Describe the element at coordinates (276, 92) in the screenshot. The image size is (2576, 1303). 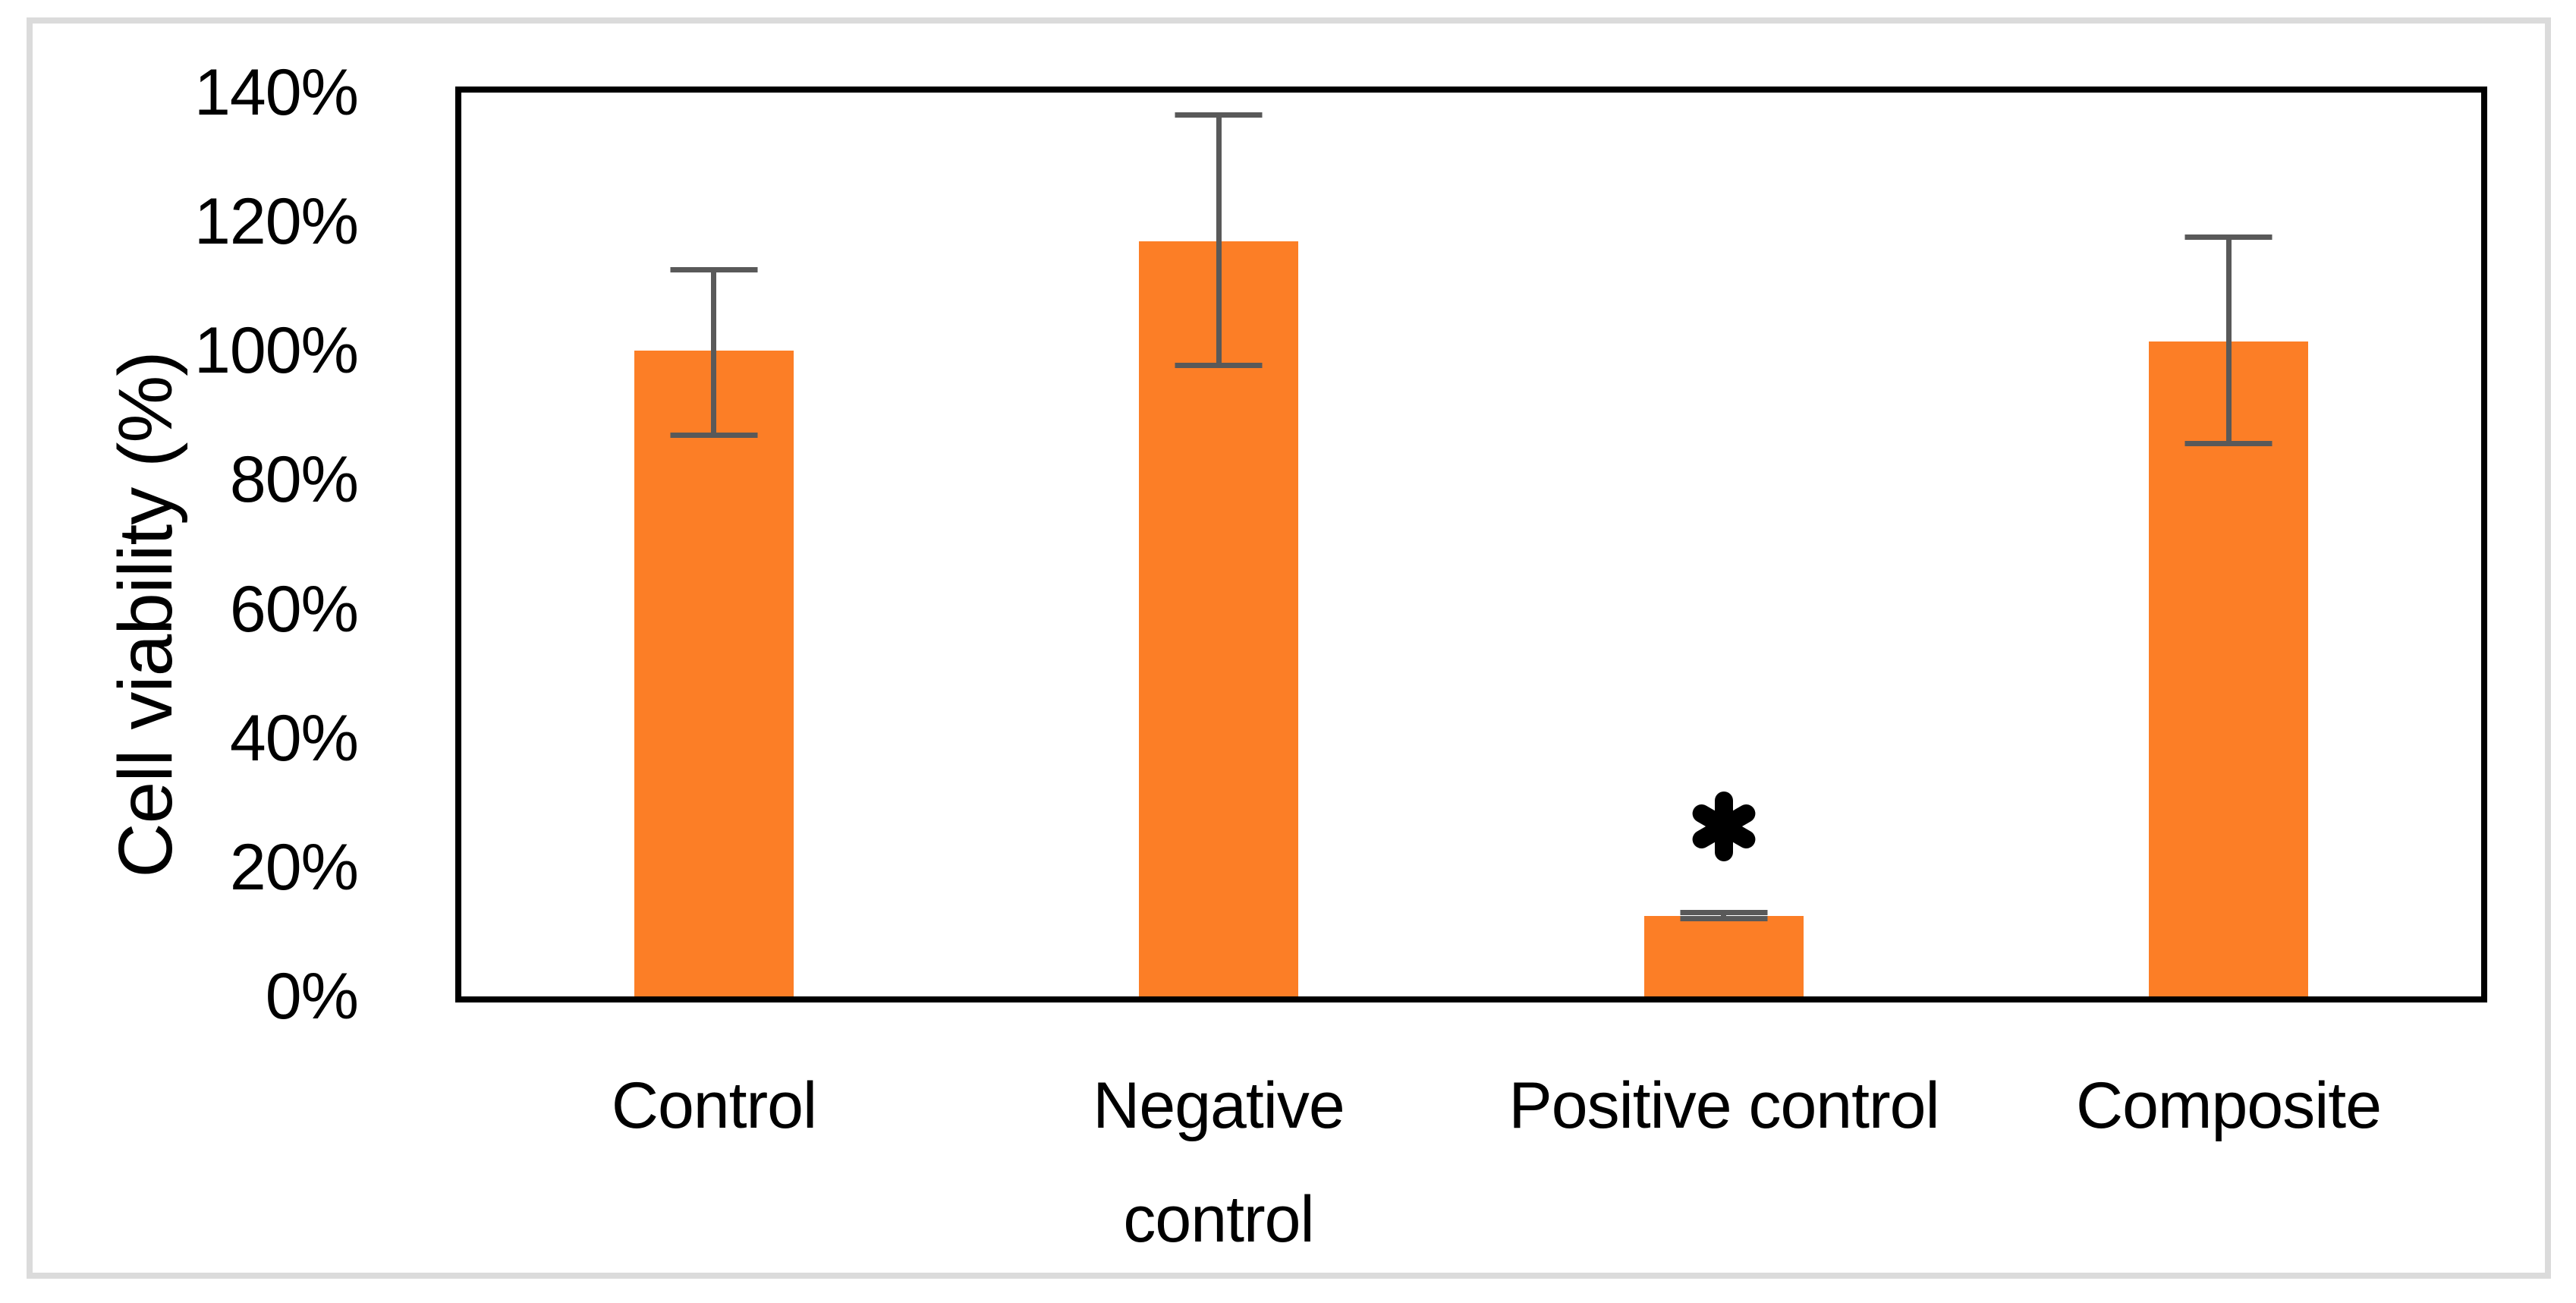
I see `y-axis-tick-label: 140%` at that location.